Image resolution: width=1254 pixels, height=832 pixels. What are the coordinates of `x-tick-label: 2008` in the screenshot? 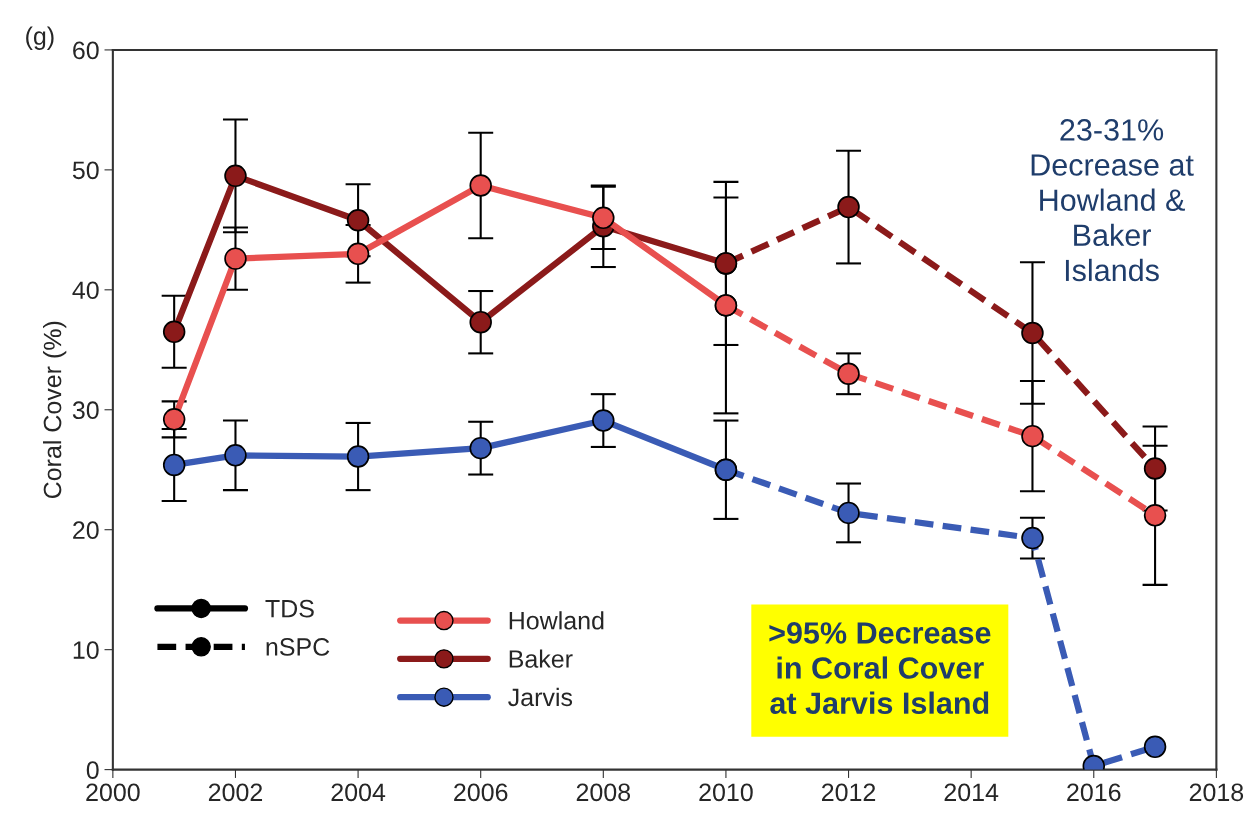 It's located at (603, 792).